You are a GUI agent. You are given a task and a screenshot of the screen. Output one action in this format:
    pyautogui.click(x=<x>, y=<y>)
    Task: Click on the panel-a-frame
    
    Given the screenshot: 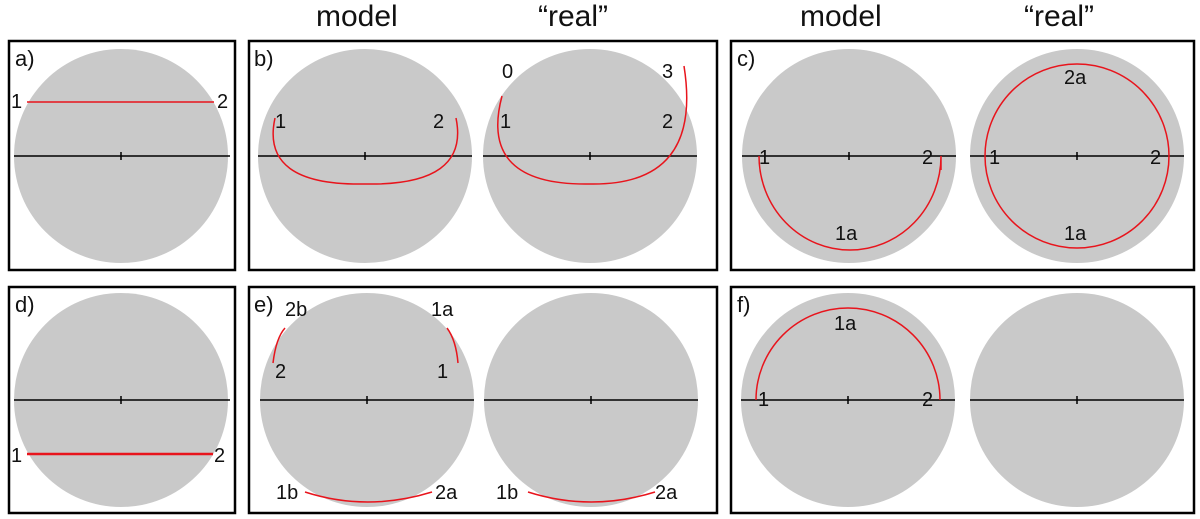 What is the action you would take?
    pyautogui.click(x=122, y=155)
    